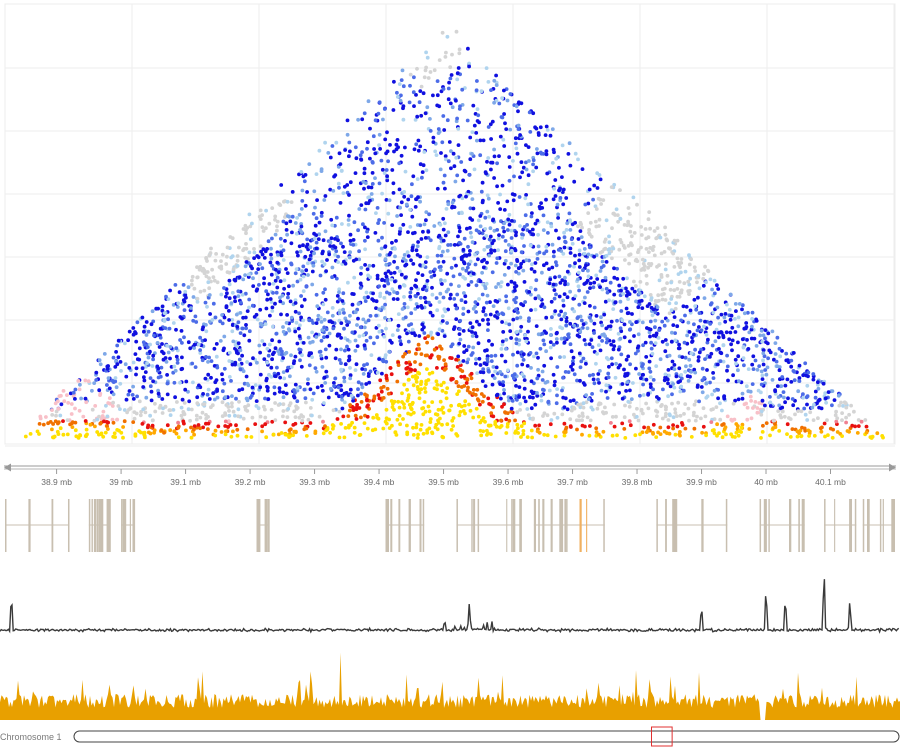 The width and height of the screenshot is (900, 750). I want to click on gene-exon, so click(386, 525).